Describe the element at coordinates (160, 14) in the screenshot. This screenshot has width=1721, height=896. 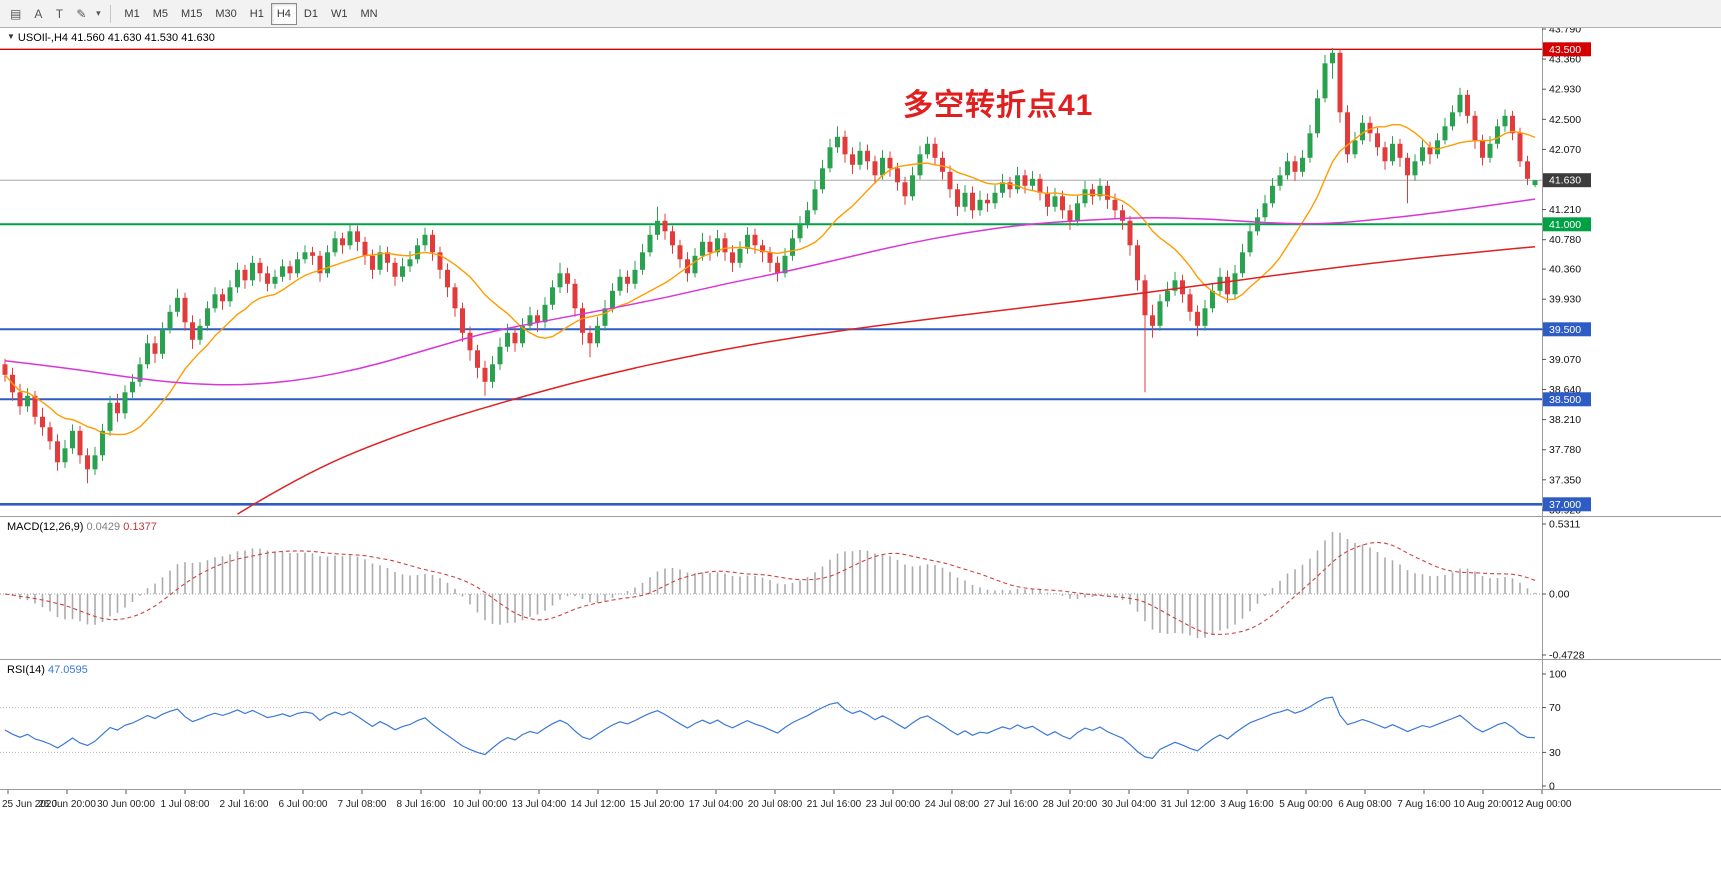
I see `tf-button-M5: M5` at that location.